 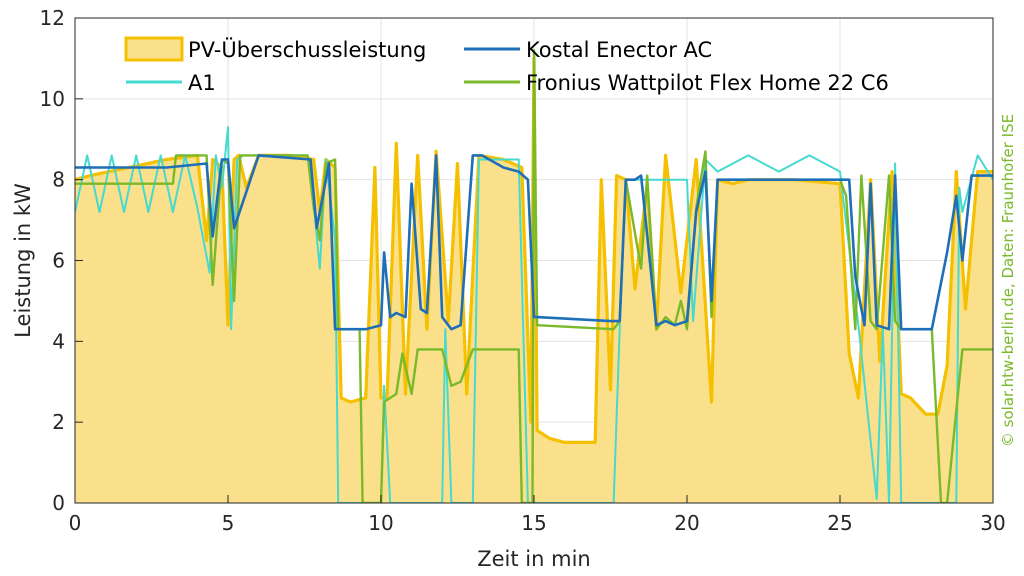 I want to click on y-tick-label: 2, so click(x=58, y=422).